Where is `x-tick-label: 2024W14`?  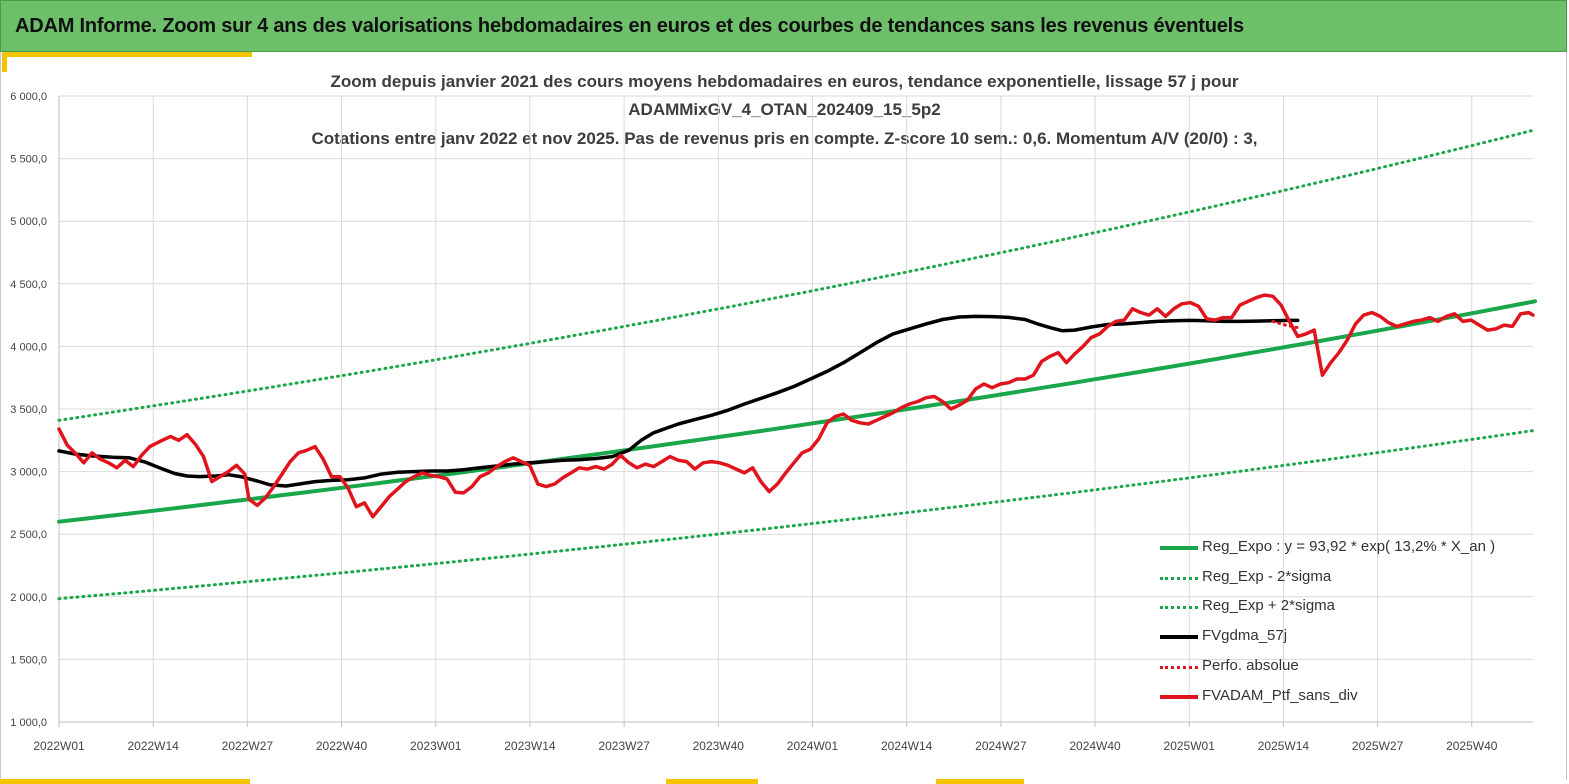
x-tick-label: 2024W14 is located at coordinates (907, 746).